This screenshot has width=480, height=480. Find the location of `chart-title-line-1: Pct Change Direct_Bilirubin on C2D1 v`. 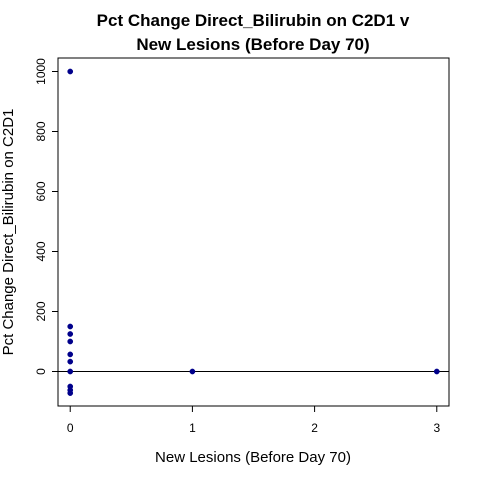

chart-title-line-1: Pct Change Direct_Bilirubin on C2D1 v is located at coordinates (253, 20).